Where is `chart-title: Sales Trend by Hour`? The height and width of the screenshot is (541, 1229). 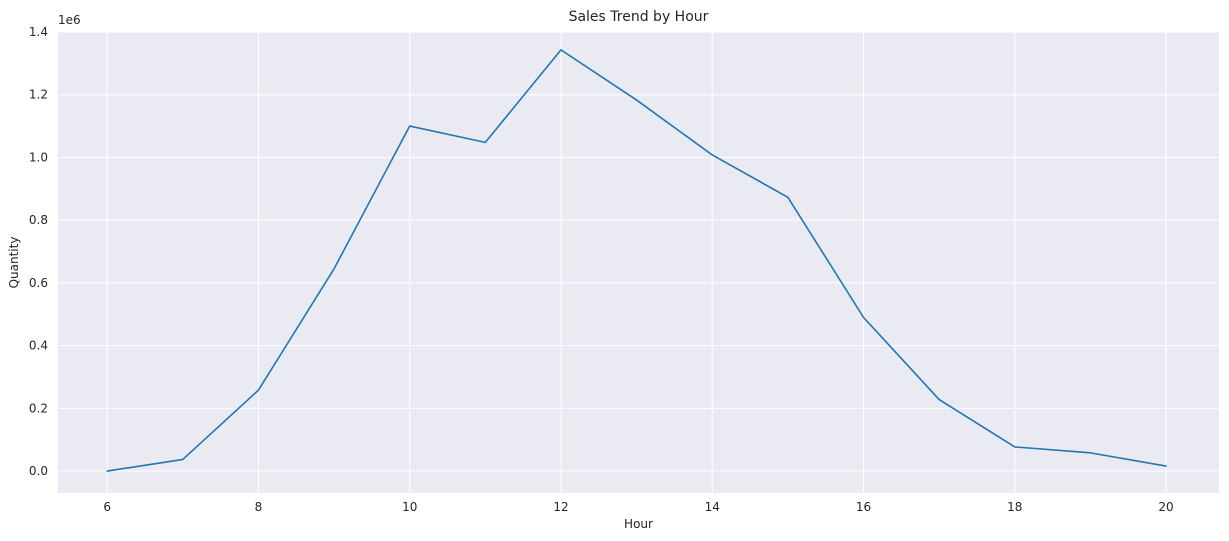
chart-title: Sales Trend by Hour is located at coordinates (639, 17).